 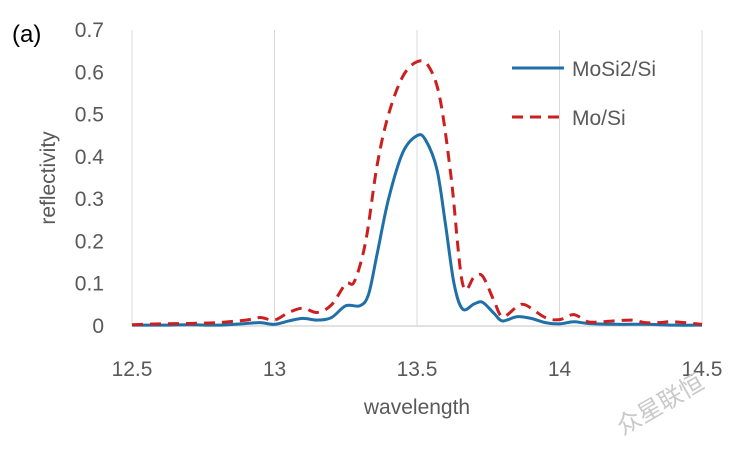 I want to click on y-tick-label: 0.7, so click(x=89, y=30).